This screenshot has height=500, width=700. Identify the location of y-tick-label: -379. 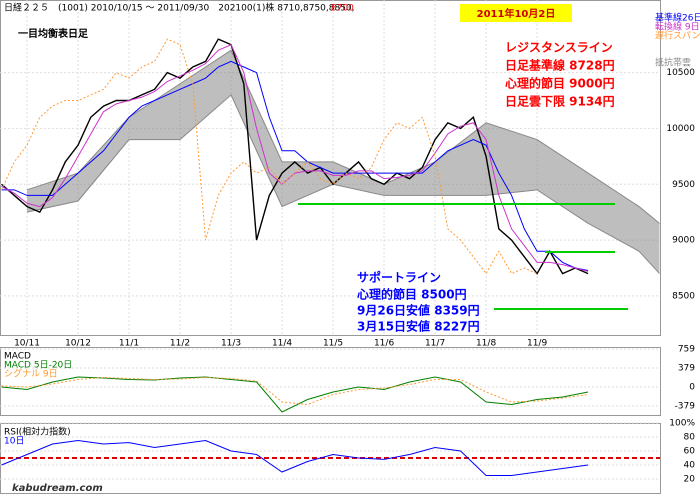
(685, 406).